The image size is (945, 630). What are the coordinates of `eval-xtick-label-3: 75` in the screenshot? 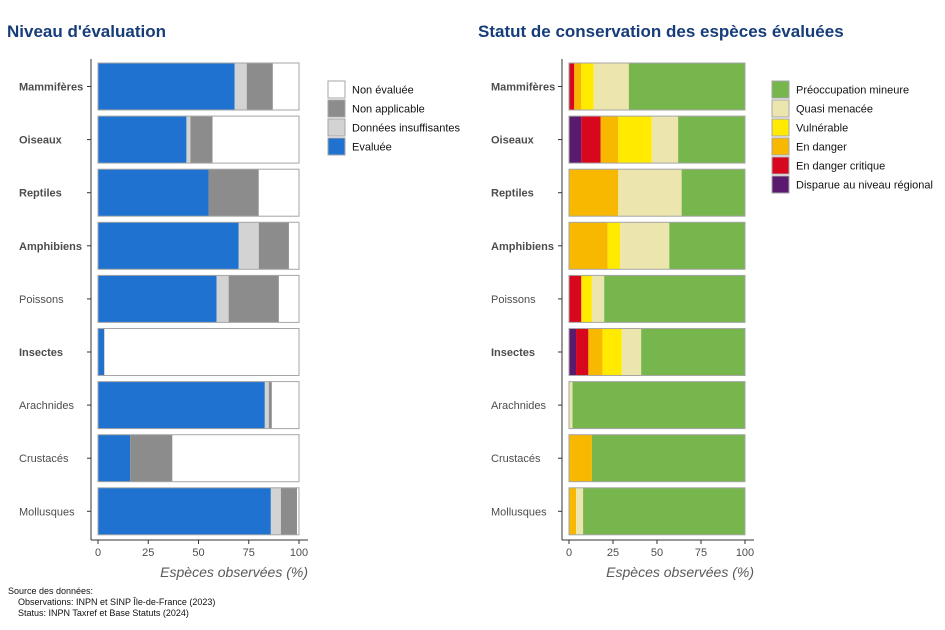 It's located at (249, 553).